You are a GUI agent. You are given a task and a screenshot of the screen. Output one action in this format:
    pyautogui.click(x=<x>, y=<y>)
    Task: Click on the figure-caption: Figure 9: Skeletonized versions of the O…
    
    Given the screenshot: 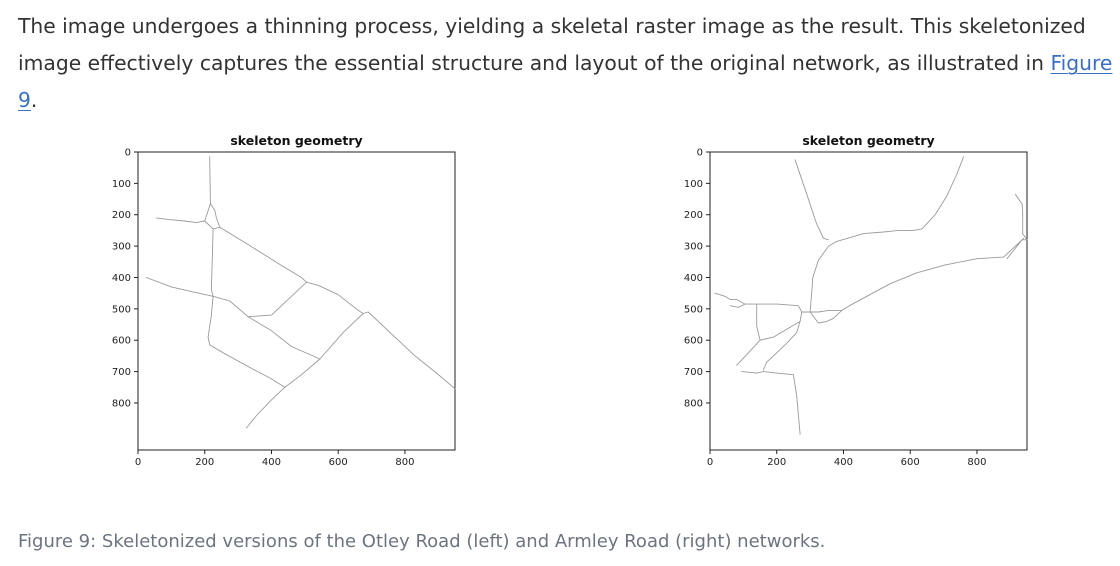 What is the action you would take?
    pyautogui.click(x=422, y=541)
    